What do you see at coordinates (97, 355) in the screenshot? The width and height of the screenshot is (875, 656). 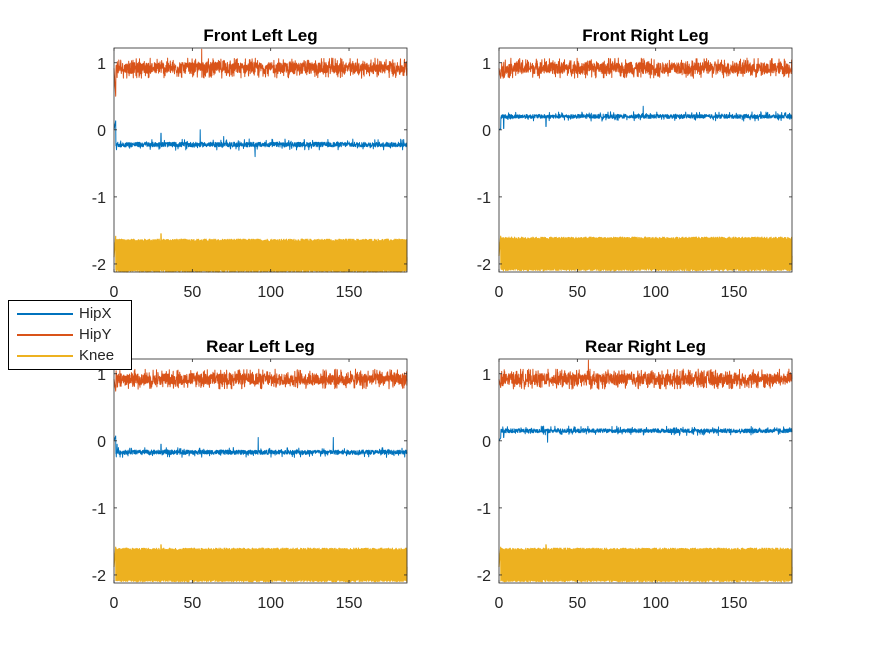 I see `legend-label-knee: Knee` at bounding box center [97, 355].